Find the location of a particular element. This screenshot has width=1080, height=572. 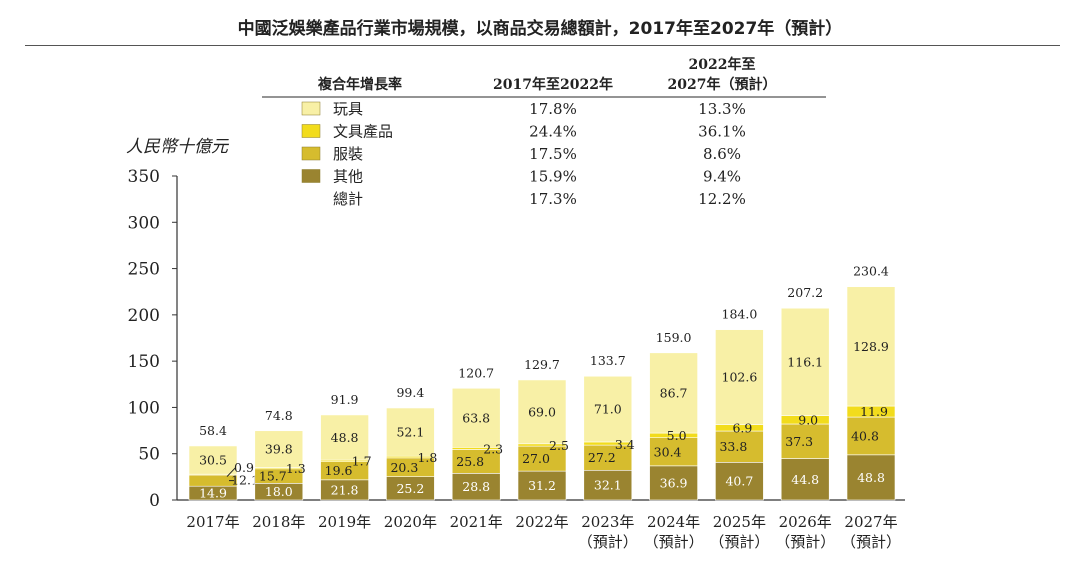

cagr-value-2017-2022: 24.4% is located at coordinates (553, 132).